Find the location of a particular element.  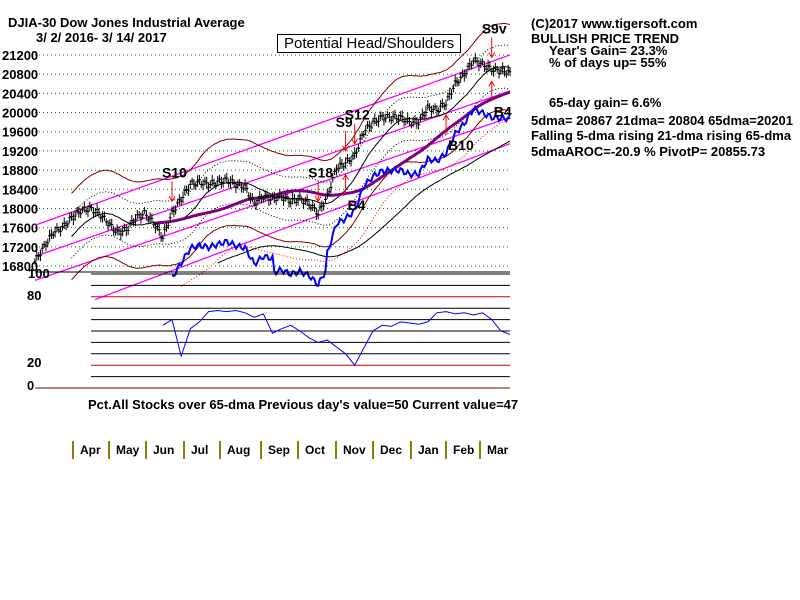

days-up: % of days up= 55% is located at coordinates (608, 62).